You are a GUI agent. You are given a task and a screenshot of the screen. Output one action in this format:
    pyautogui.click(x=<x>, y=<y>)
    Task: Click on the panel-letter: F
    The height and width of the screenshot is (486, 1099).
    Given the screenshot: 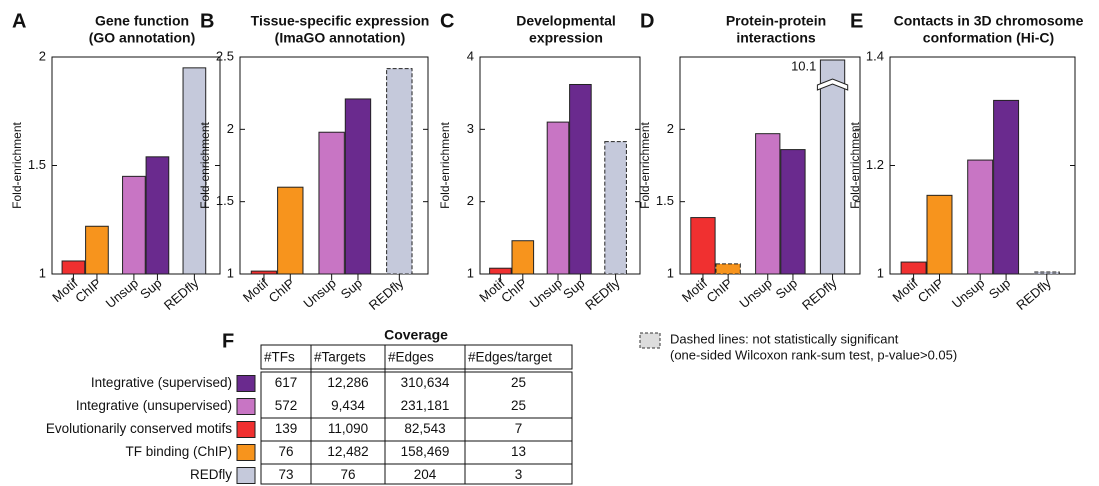 What is the action you would take?
    pyautogui.click(x=228, y=341)
    